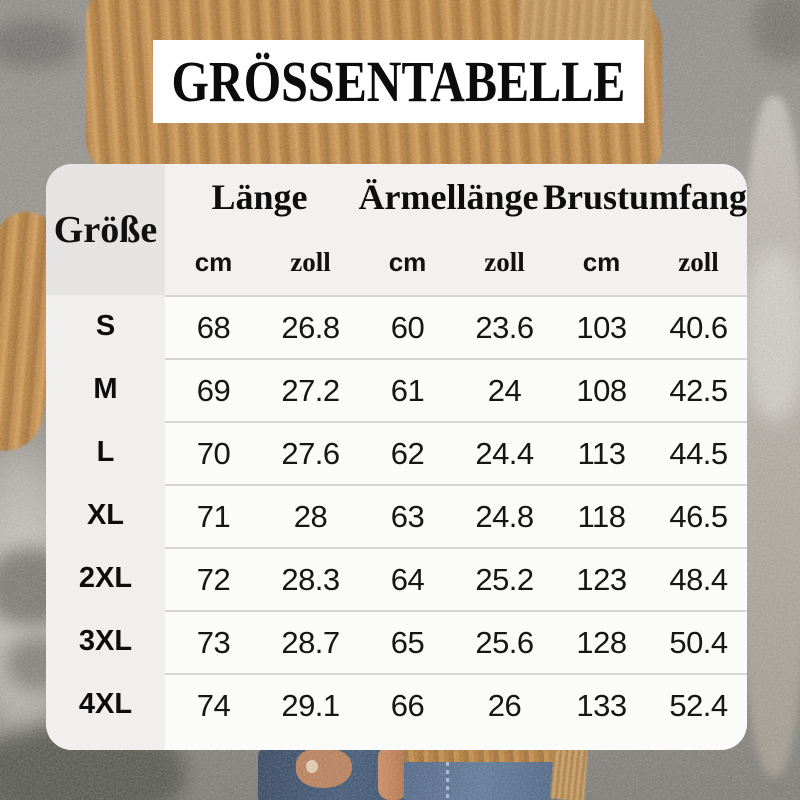 Image resolution: width=800 pixels, height=800 pixels. What do you see at coordinates (698, 641) in the screenshot?
I see `cell-value: 50.4` at bounding box center [698, 641].